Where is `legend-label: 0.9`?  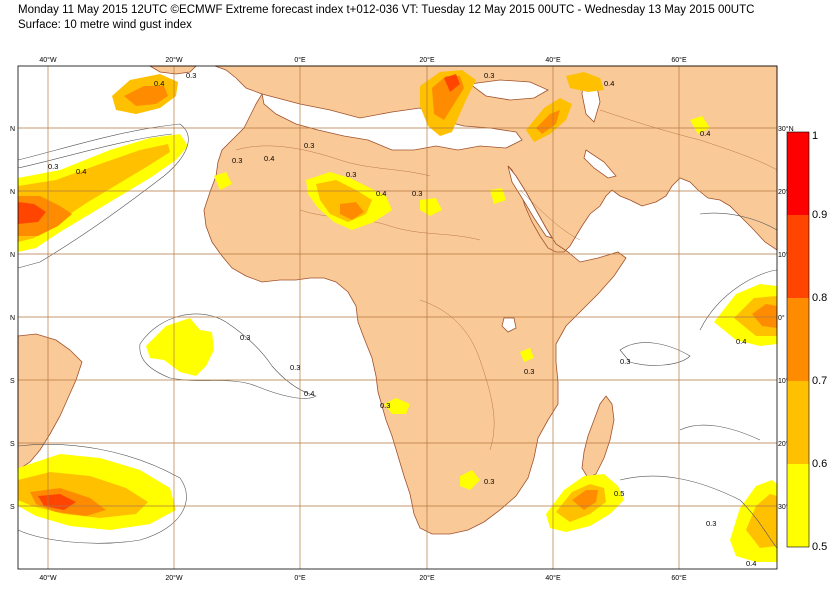
legend-label: 0.9 is located at coordinates (819, 215).